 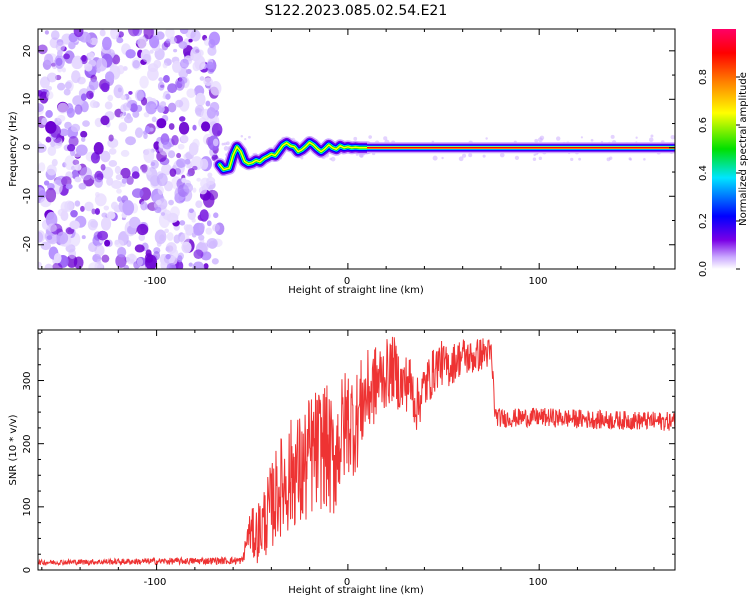 I want to click on spec-ytick-label: -10, so click(x=27, y=196).